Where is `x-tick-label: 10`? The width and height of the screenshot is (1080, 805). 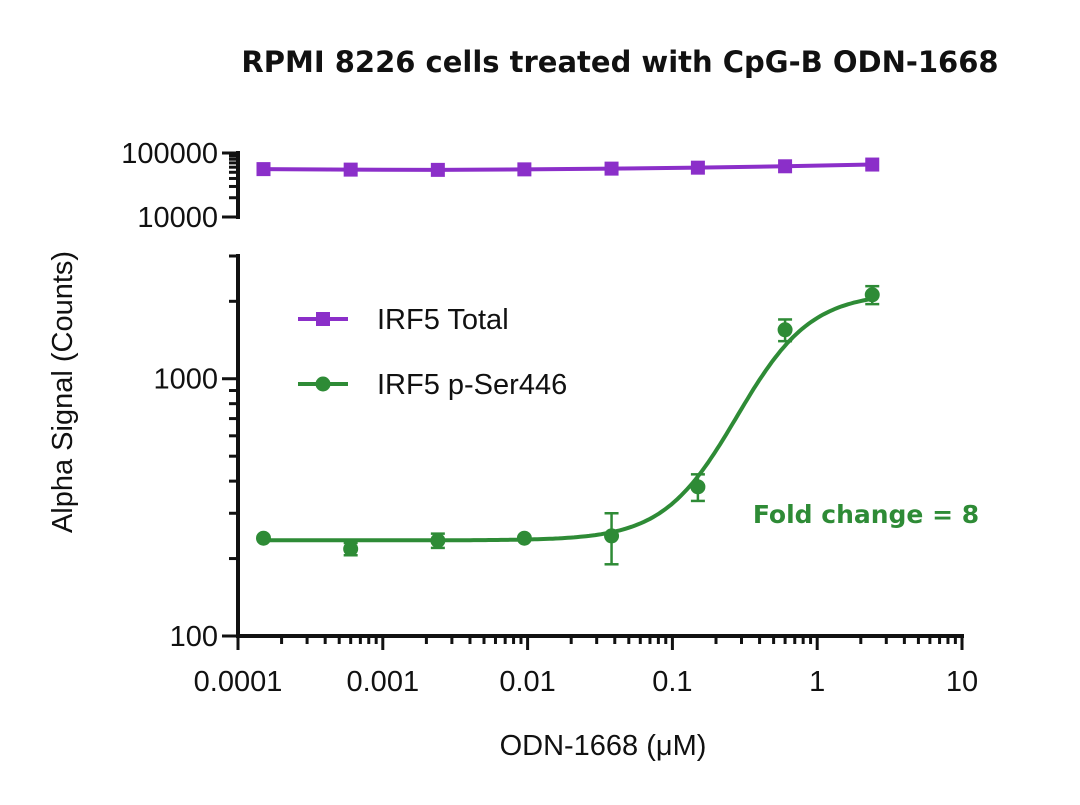
x-tick-label: 10 is located at coordinates (962, 682).